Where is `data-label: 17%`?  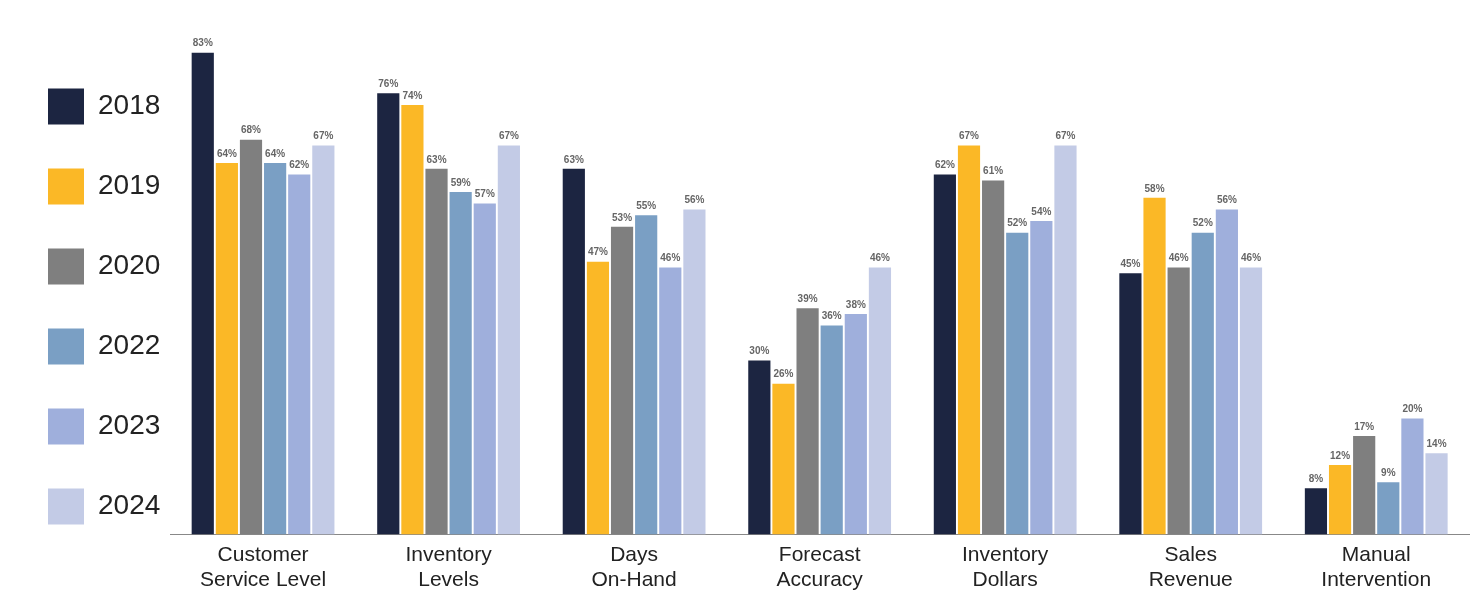
data-label: 17% is located at coordinates (1364, 426).